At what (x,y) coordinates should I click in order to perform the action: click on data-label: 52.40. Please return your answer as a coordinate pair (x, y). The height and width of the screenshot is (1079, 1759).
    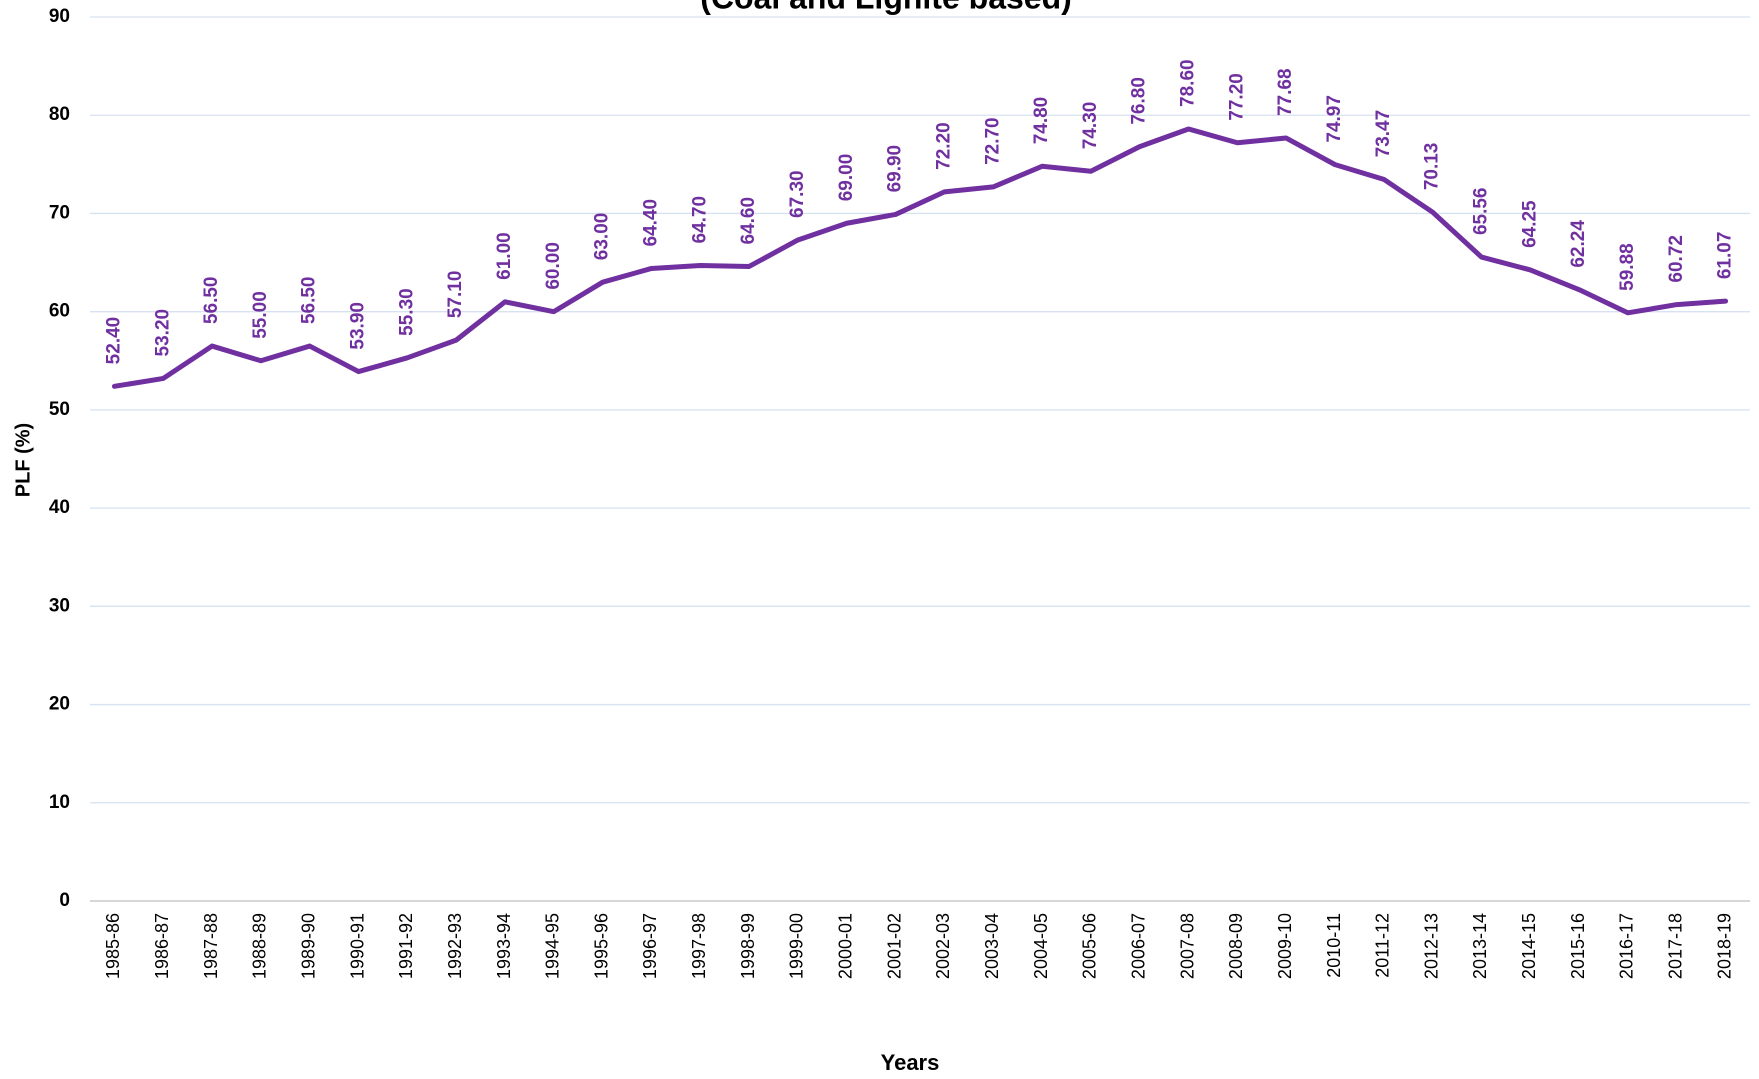
    Looking at the image, I should click on (113, 341).